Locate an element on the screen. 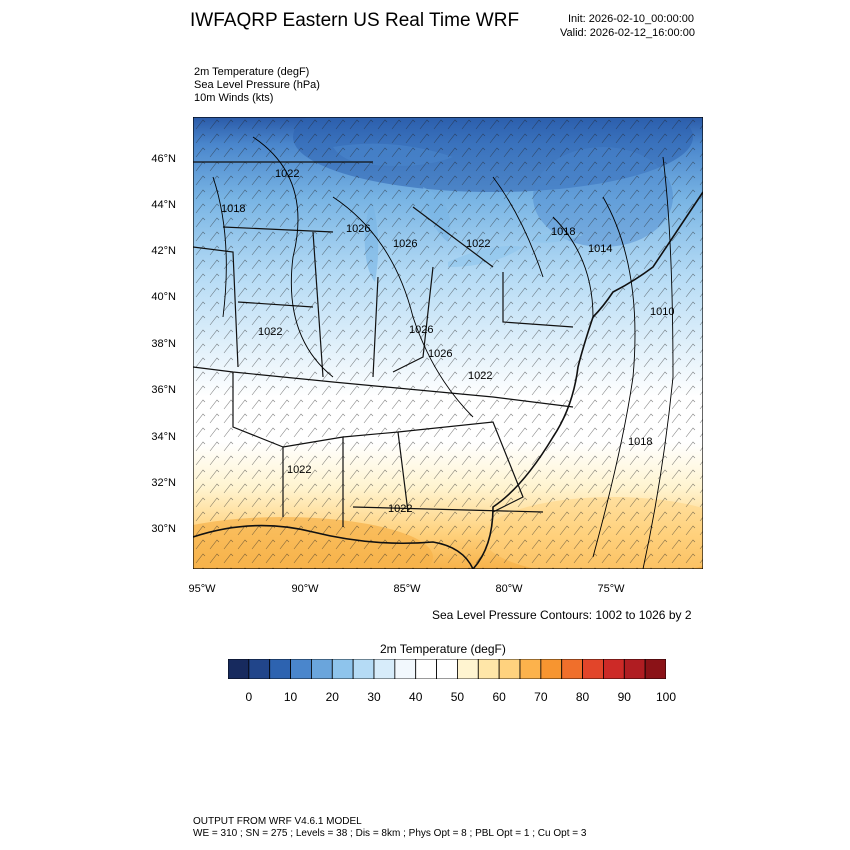 The image size is (850, 850). lat-label: 32°N is located at coordinates (163, 483).